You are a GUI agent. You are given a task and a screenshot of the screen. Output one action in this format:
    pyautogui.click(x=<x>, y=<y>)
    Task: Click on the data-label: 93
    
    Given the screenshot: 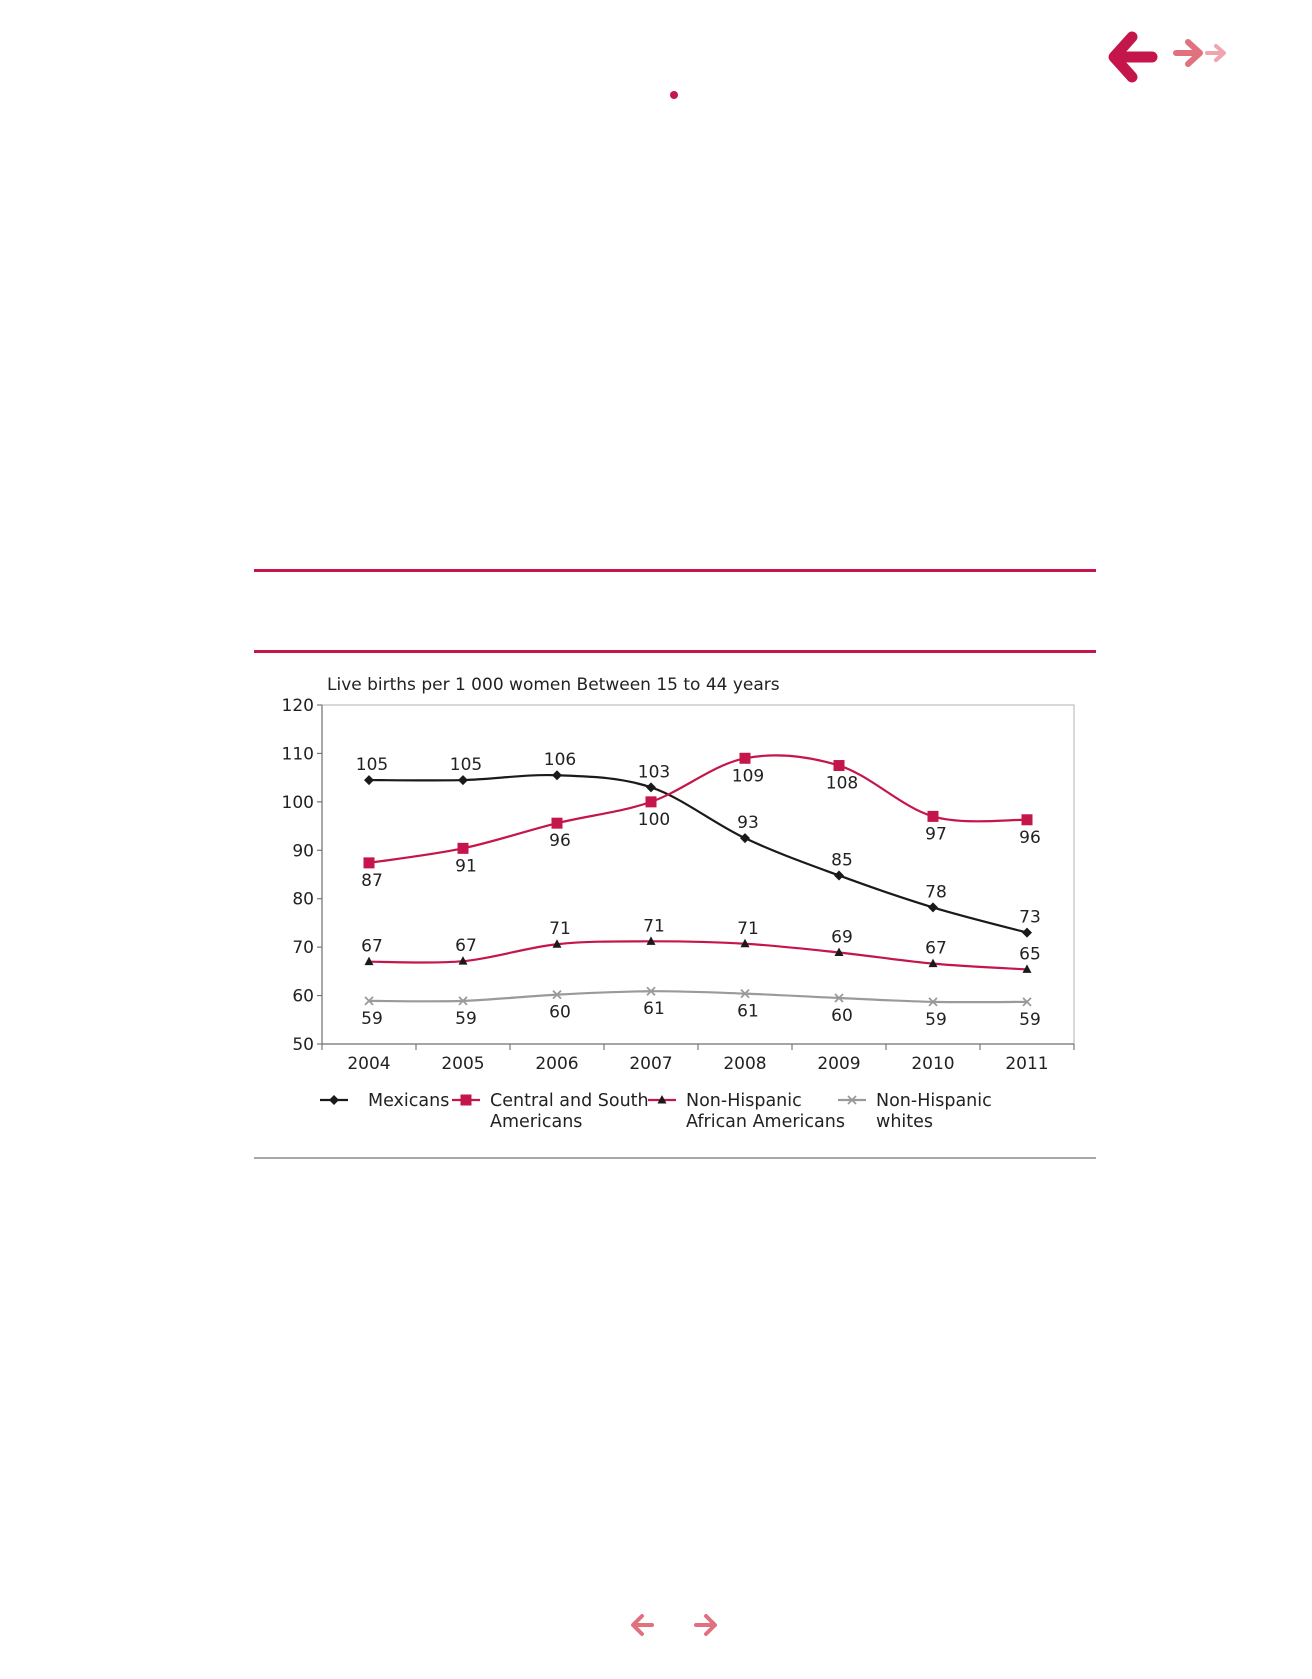 What is the action you would take?
    pyautogui.click(x=748, y=823)
    